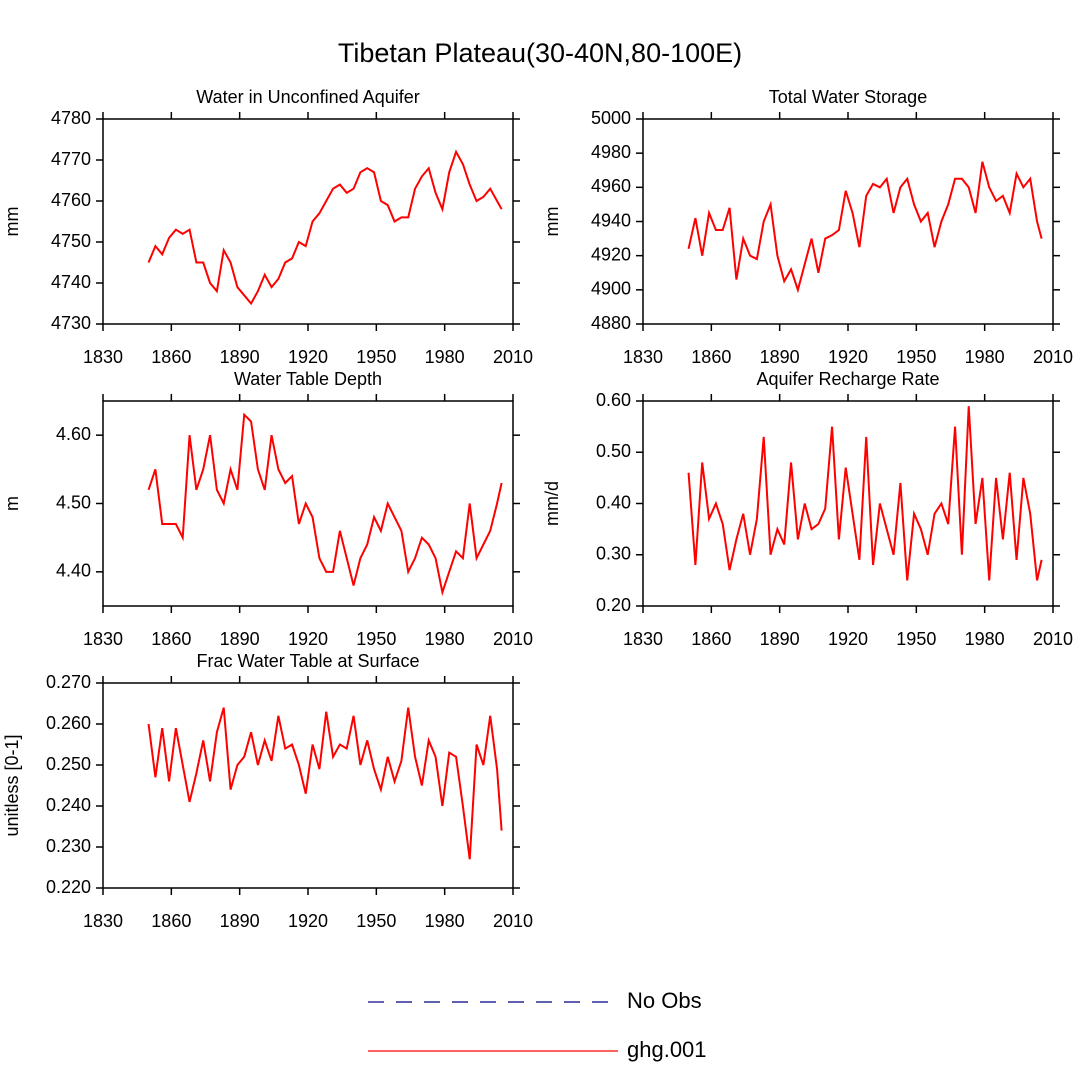 The height and width of the screenshot is (1082, 1080). What do you see at coordinates (664, 1000) in the screenshot?
I see `legend-label: No Obs` at bounding box center [664, 1000].